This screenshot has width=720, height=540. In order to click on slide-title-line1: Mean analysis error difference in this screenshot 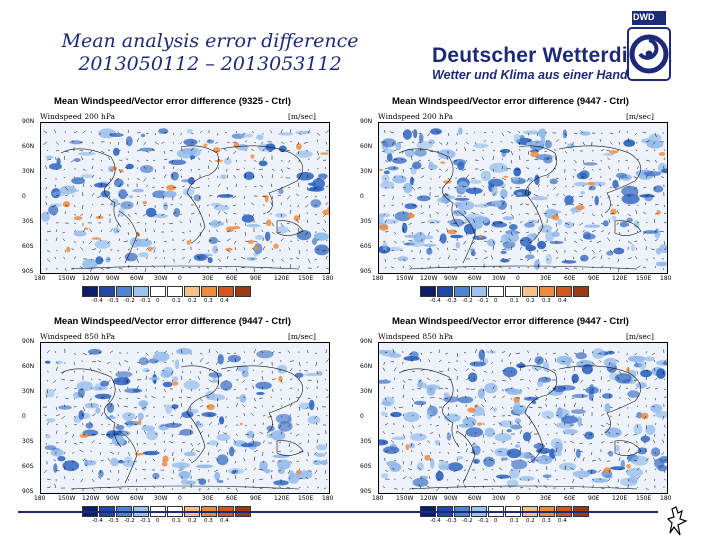, I will do `click(210, 41)`.